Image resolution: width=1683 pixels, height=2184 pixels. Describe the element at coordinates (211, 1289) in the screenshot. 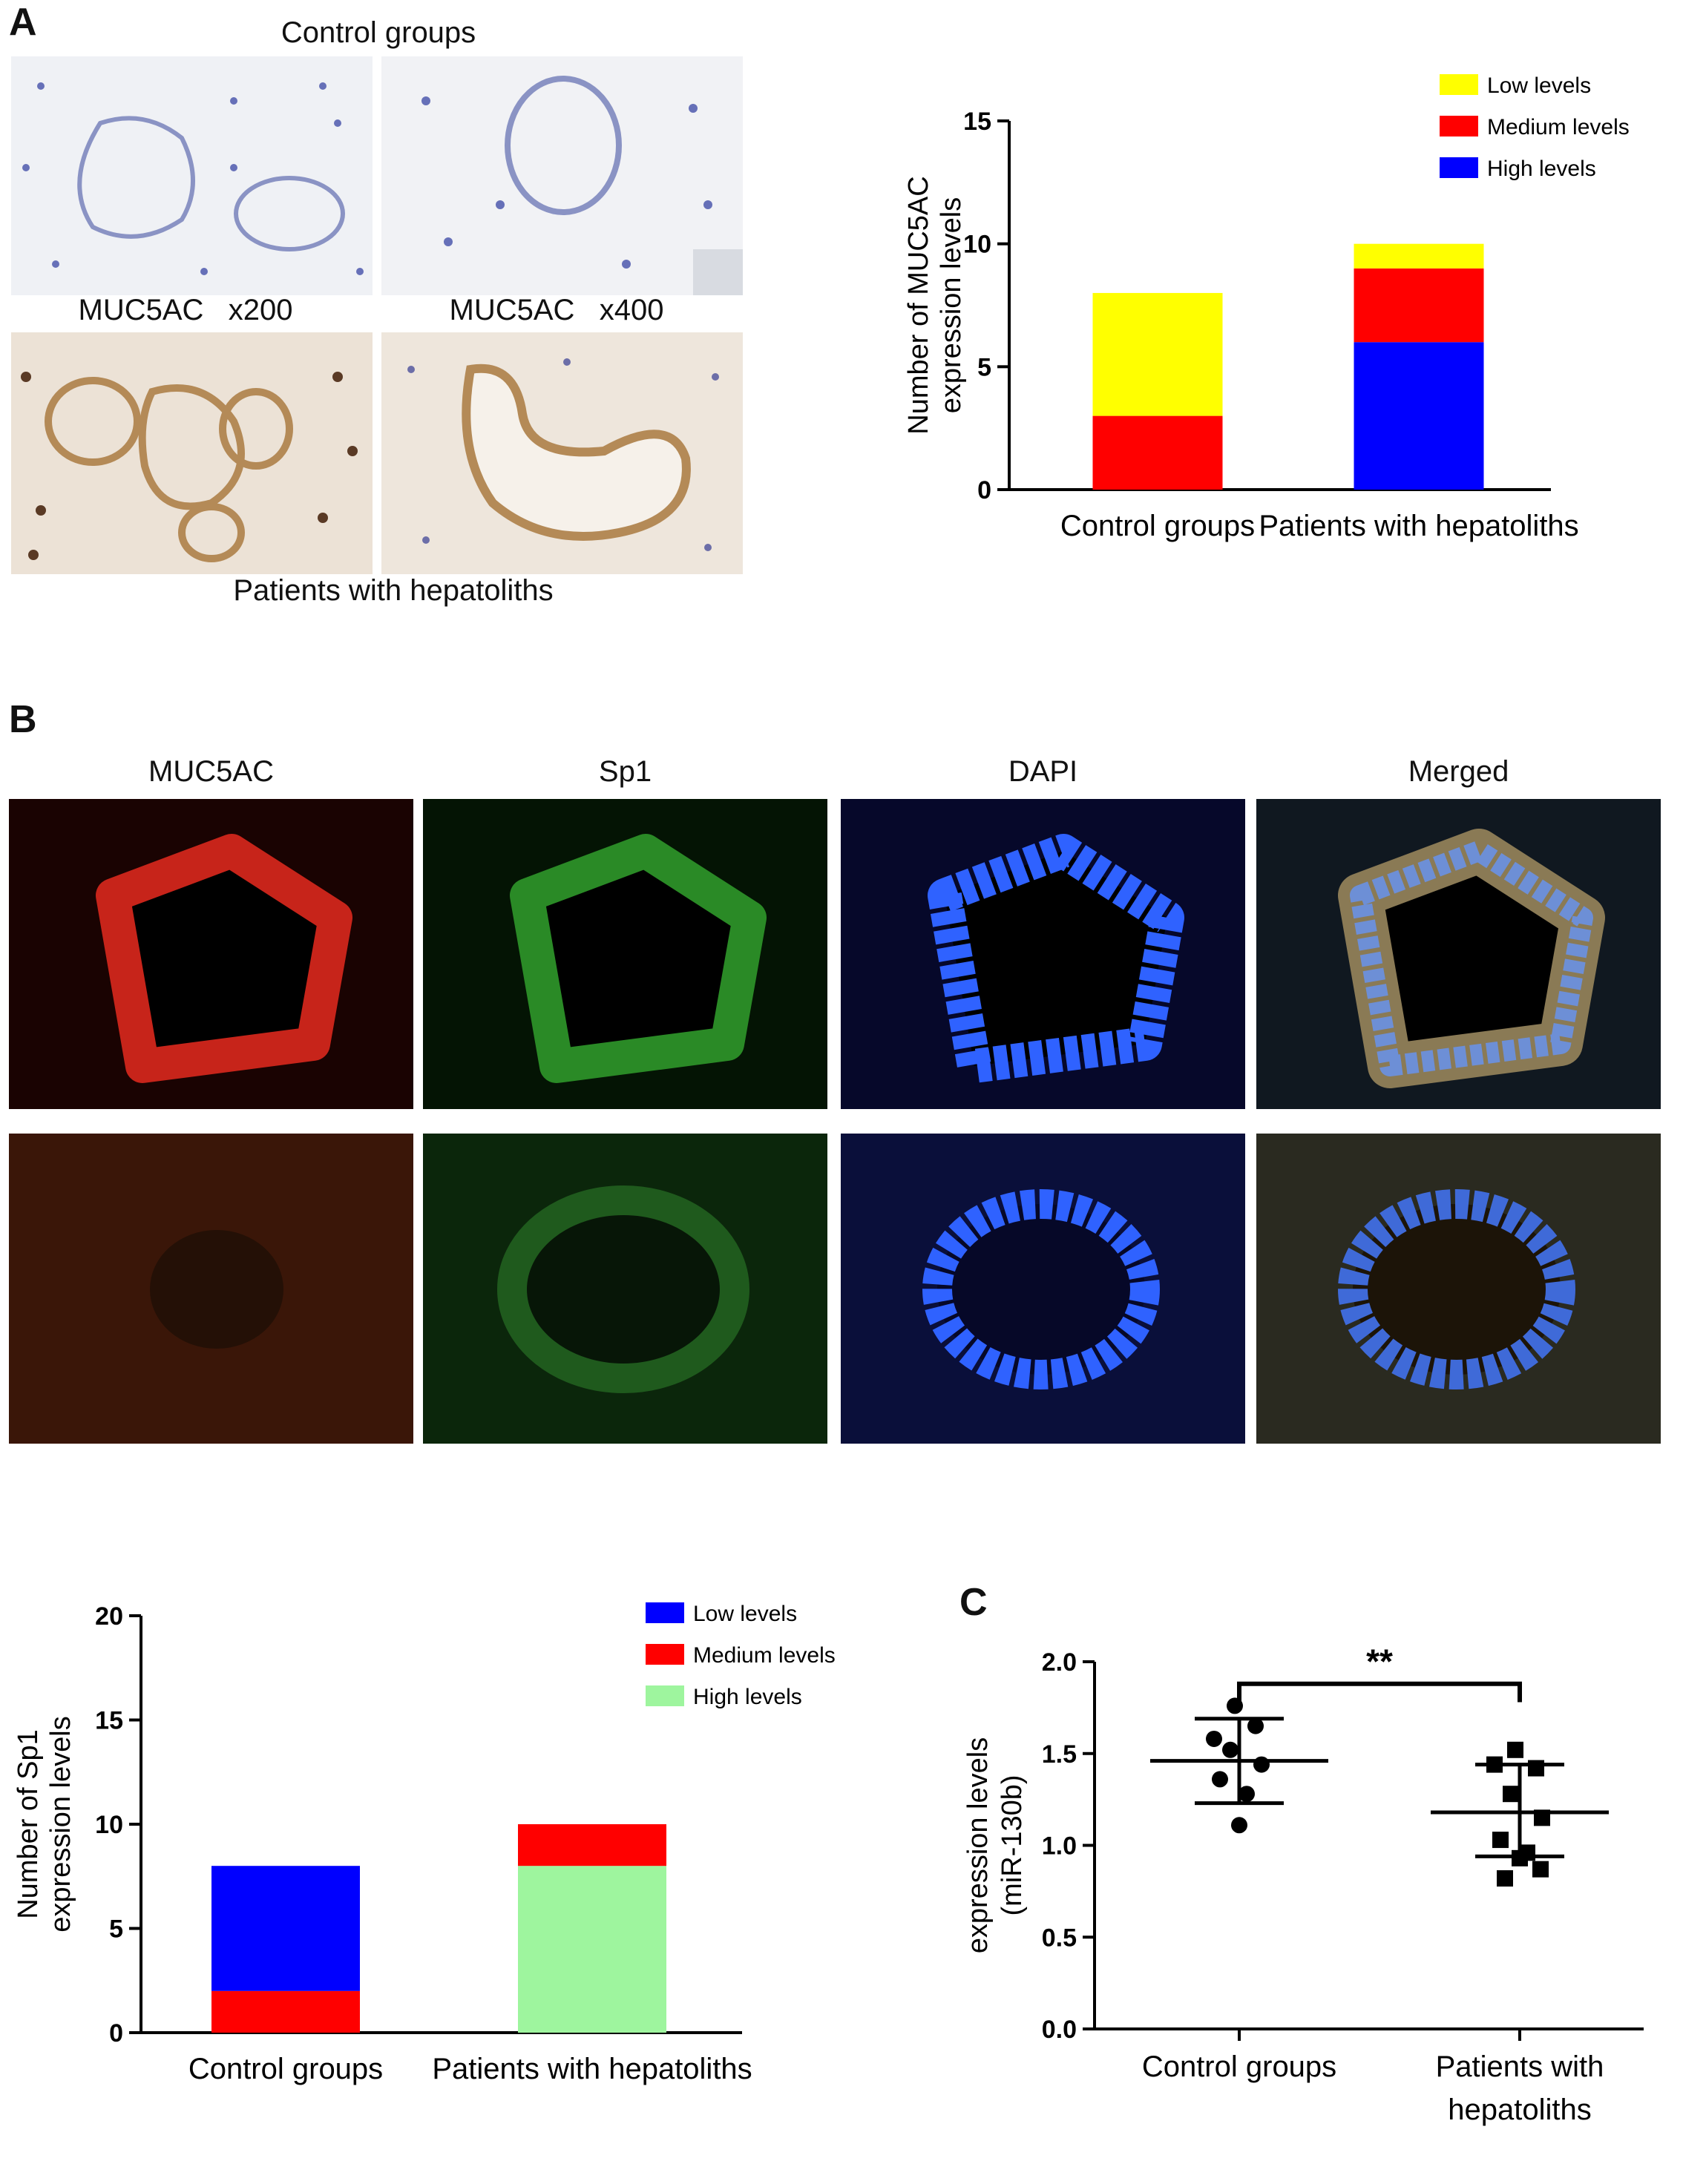

I see `fluorescence-muc5ac-row2` at that location.